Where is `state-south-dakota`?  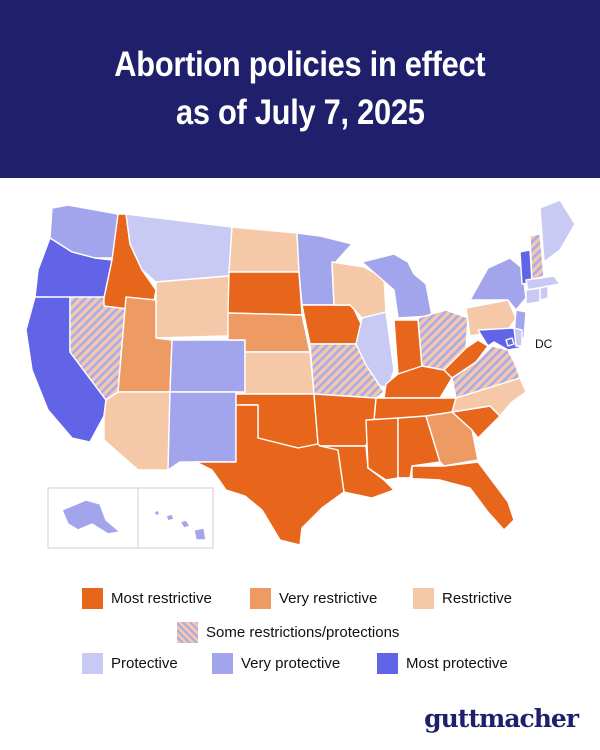 state-south-dakota is located at coordinates (265, 293).